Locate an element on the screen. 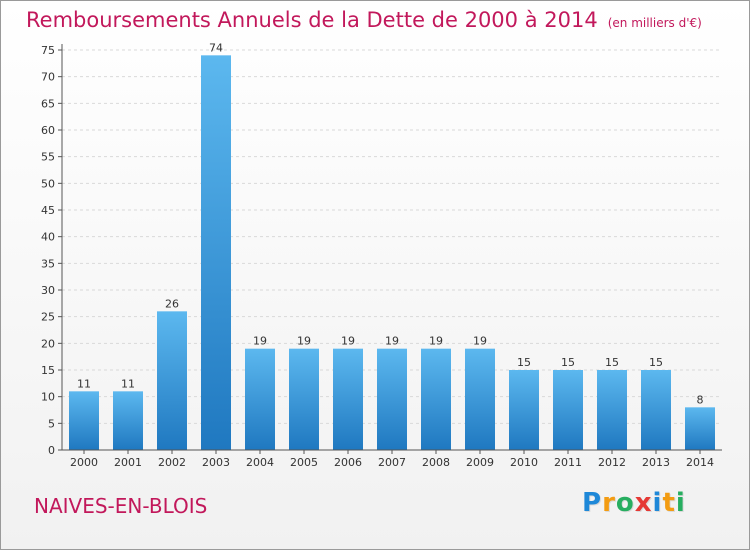 This screenshot has width=750, height=550. x-tick-label: 2002 is located at coordinates (172, 462).